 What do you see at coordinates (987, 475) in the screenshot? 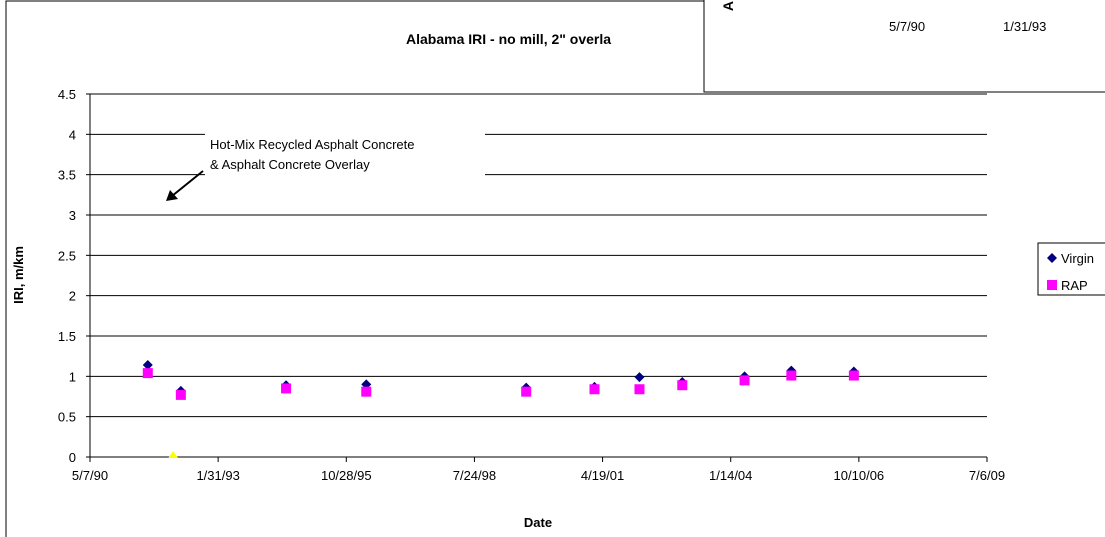
I see `x-tick-label: 7/6/09` at bounding box center [987, 475].